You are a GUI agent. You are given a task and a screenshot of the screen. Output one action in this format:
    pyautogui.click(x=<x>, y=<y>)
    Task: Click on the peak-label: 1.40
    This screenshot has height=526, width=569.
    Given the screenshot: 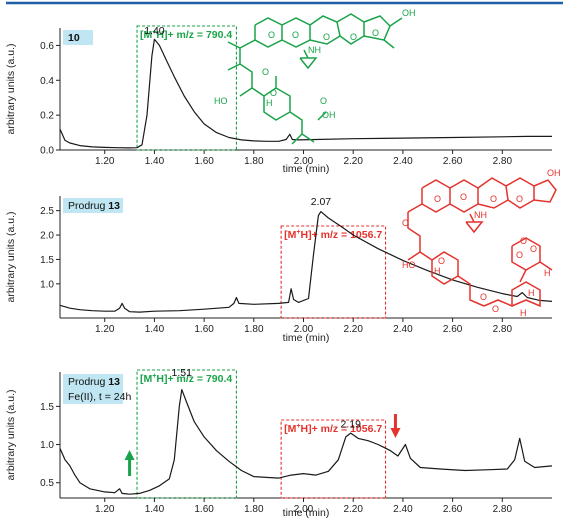 What is the action you would take?
    pyautogui.click(x=154, y=31)
    